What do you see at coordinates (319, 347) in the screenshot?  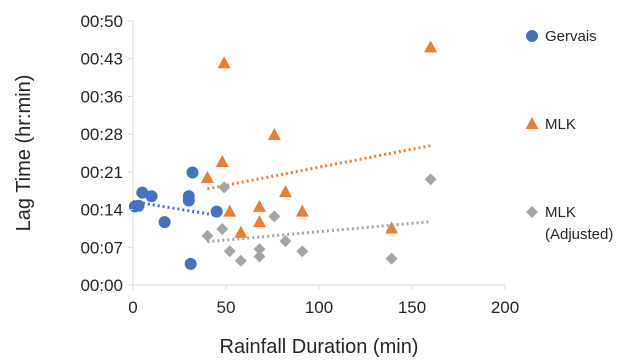 I see `x-axis-title: Rainfall Duration (min)` at bounding box center [319, 347].